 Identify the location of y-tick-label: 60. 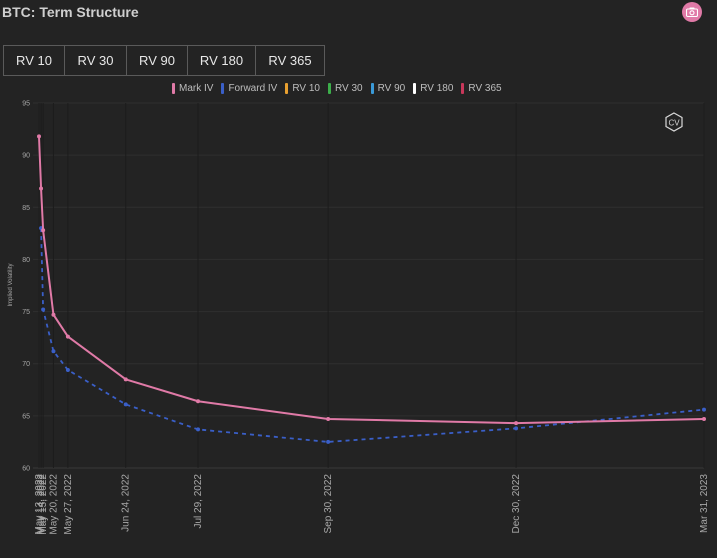
(26, 469).